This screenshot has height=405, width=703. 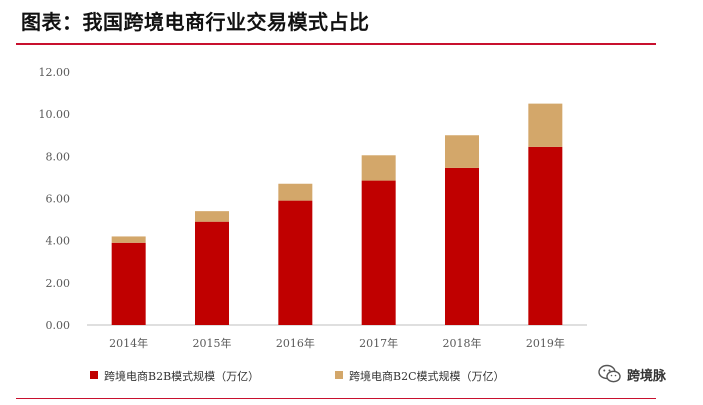 What do you see at coordinates (336, 398) in the screenshot?
I see `bottom-divider` at bounding box center [336, 398].